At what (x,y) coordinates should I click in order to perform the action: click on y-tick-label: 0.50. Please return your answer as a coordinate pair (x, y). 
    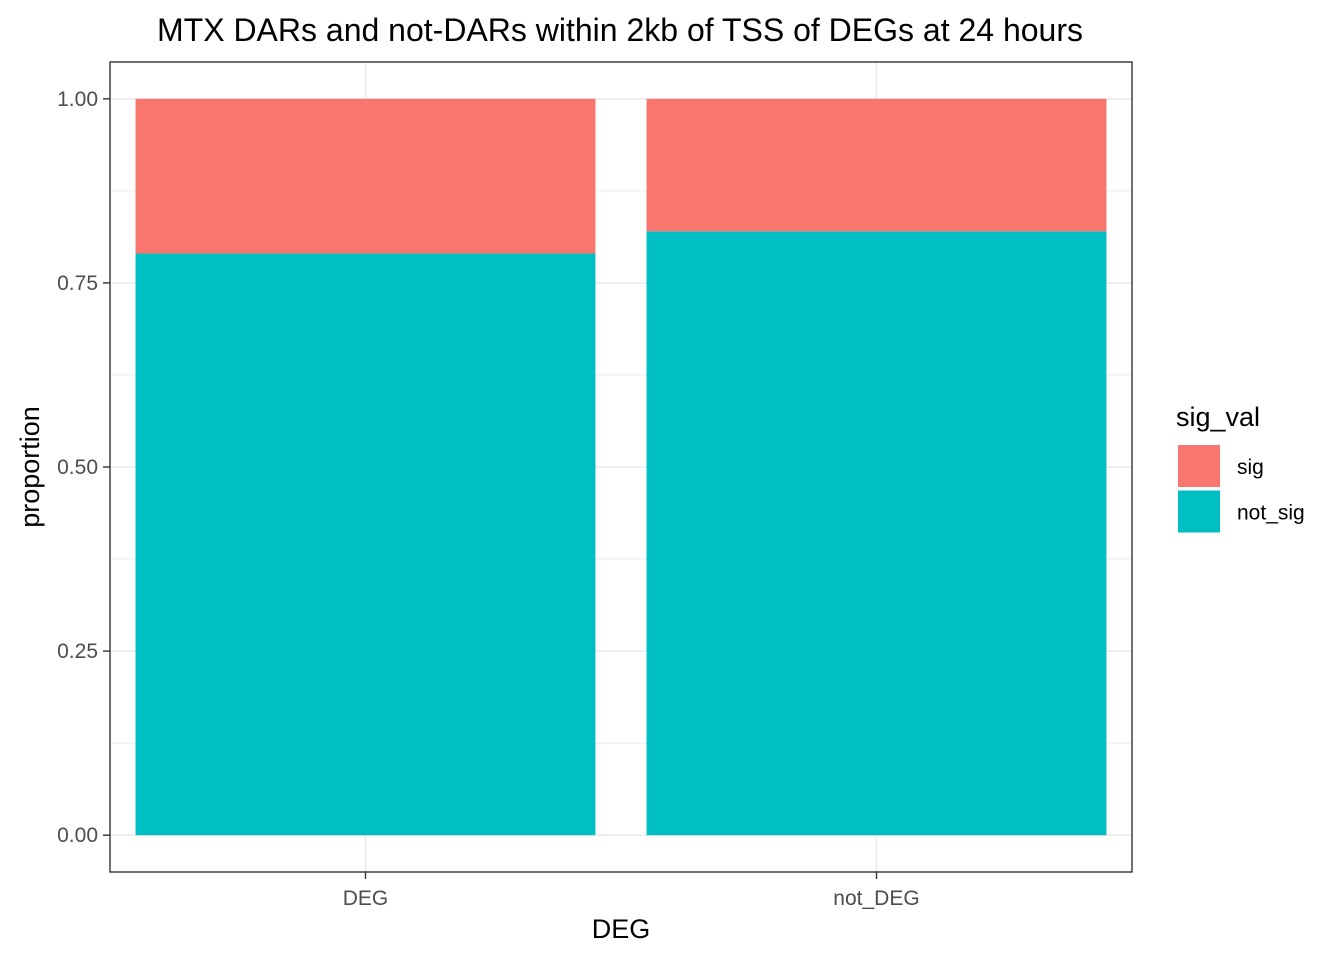
    Looking at the image, I should click on (77, 467).